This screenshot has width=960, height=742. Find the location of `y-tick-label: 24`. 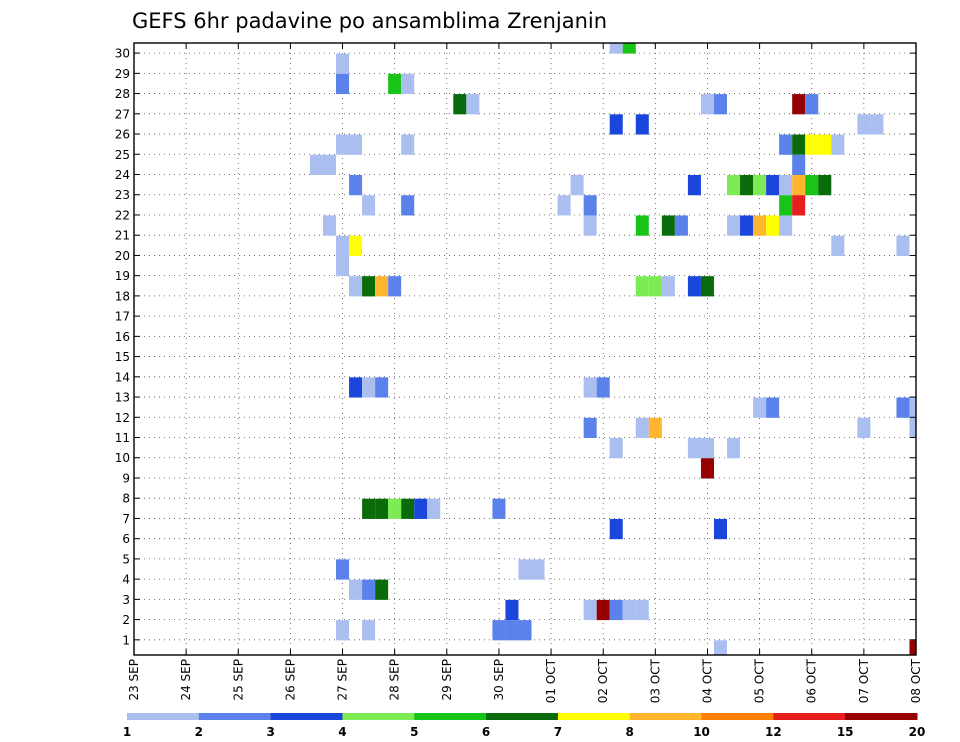

y-tick-label: 24 is located at coordinates (122, 175).